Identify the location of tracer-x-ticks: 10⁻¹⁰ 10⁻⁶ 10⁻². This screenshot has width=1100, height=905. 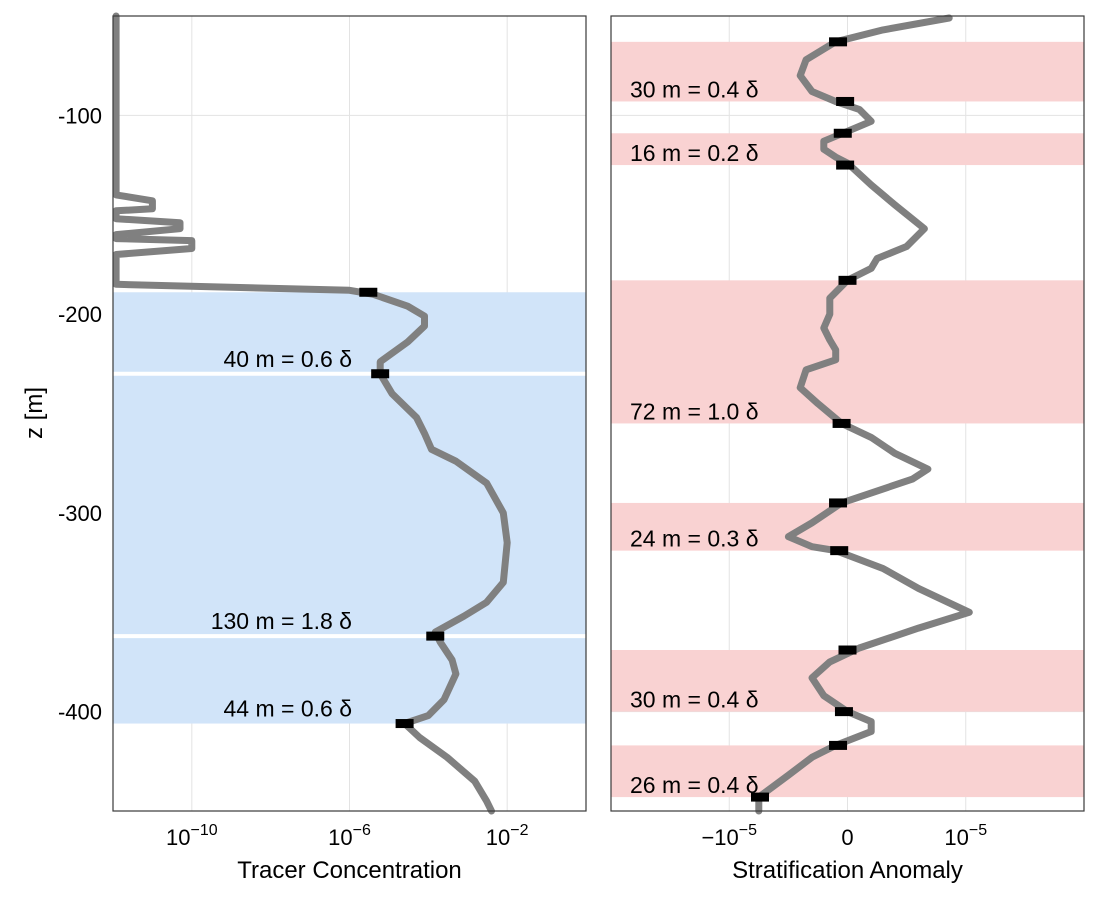
(347, 836).